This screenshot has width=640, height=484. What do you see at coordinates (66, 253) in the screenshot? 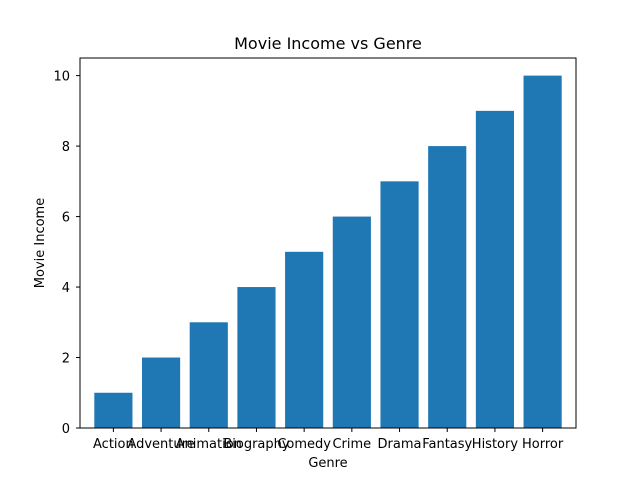
I see `y-axis: 0 2 4 6 8 10` at bounding box center [66, 253].